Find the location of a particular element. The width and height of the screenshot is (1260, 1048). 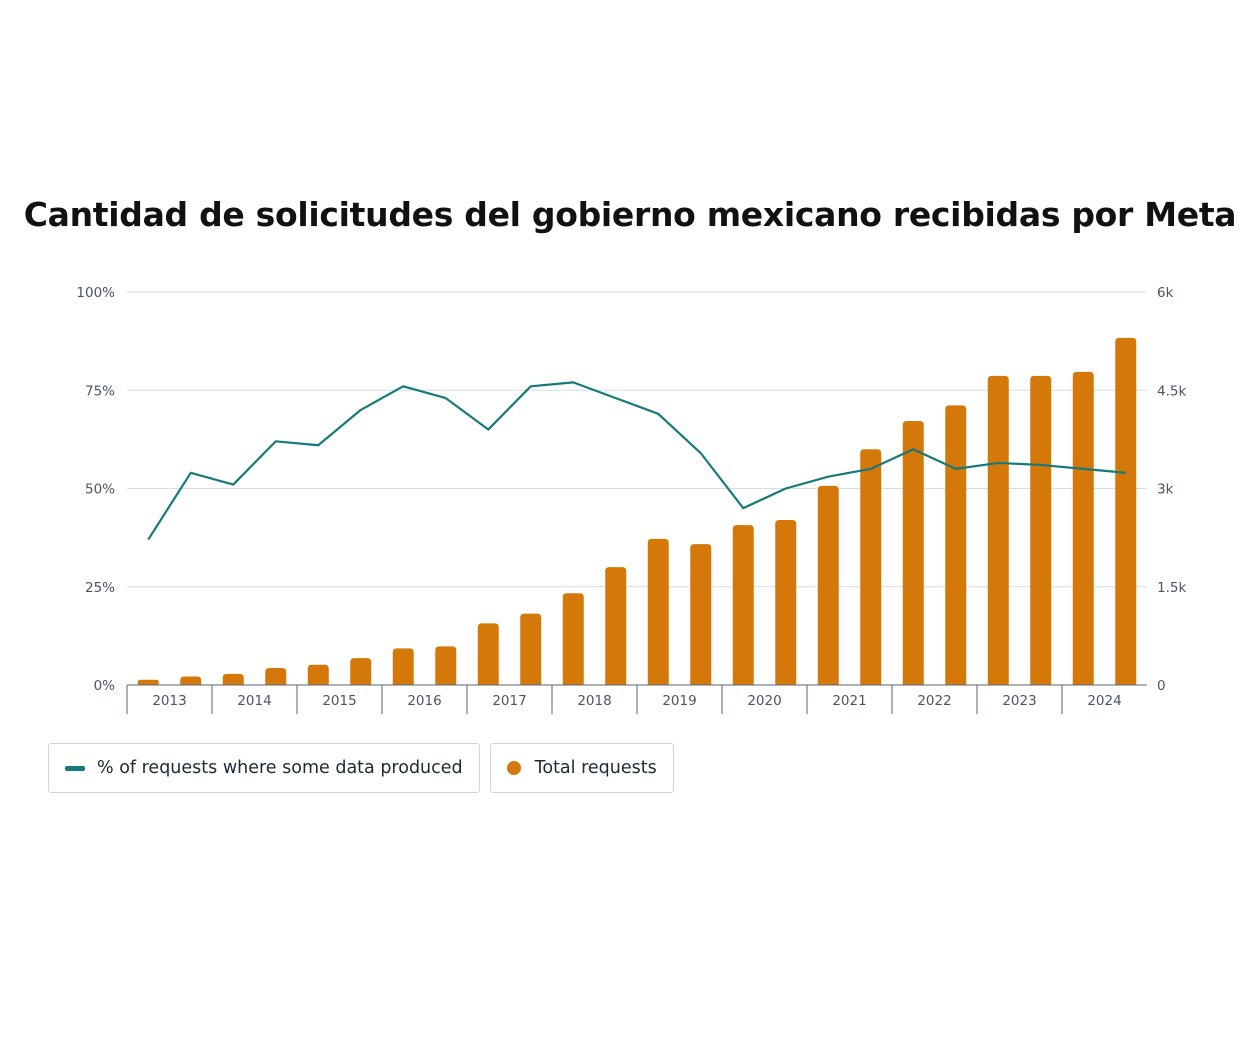

left-axis-tick: 25% is located at coordinates (100, 588).